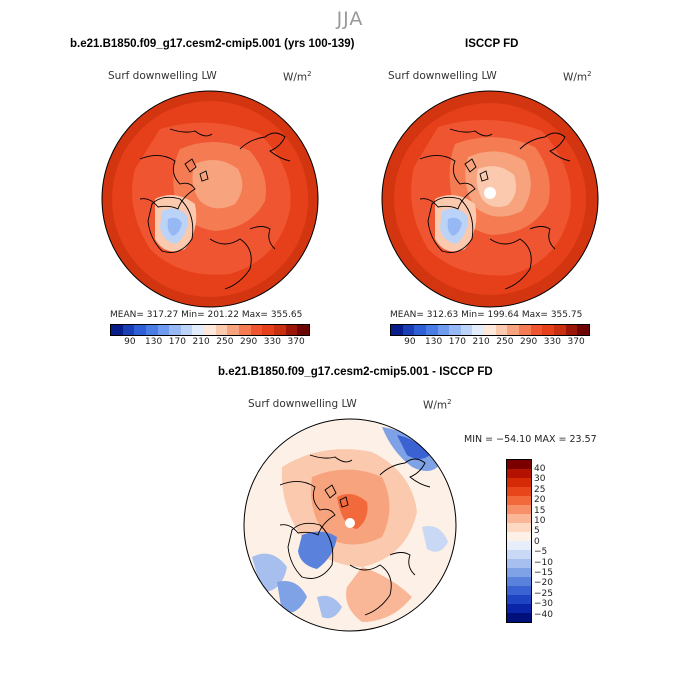 This screenshot has height=700, width=700. Describe the element at coordinates (543, 583) in the screenshot. I see `colorbar-tick: −20` at that location.